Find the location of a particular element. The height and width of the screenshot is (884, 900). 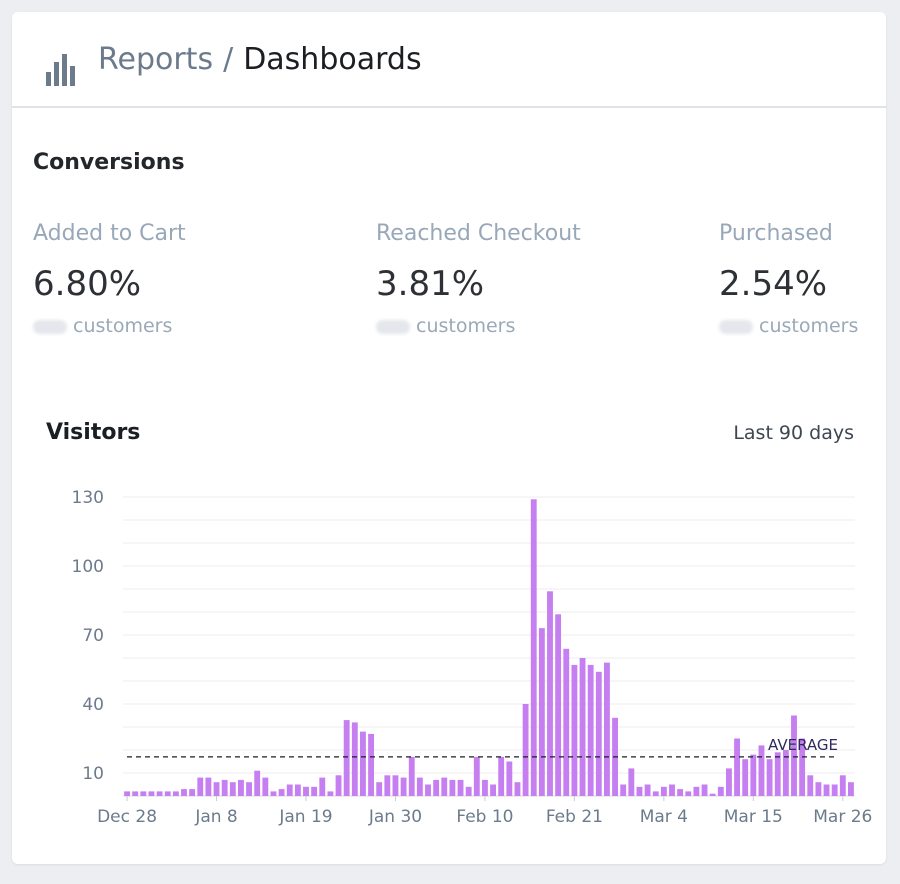

average-label: AVERAGE is located at coordinates (803, 745).